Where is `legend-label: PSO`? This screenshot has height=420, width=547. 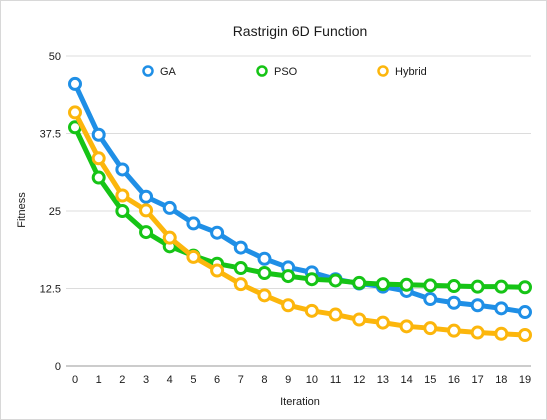
legend-label: PSO is located at coordinates (286, 72).